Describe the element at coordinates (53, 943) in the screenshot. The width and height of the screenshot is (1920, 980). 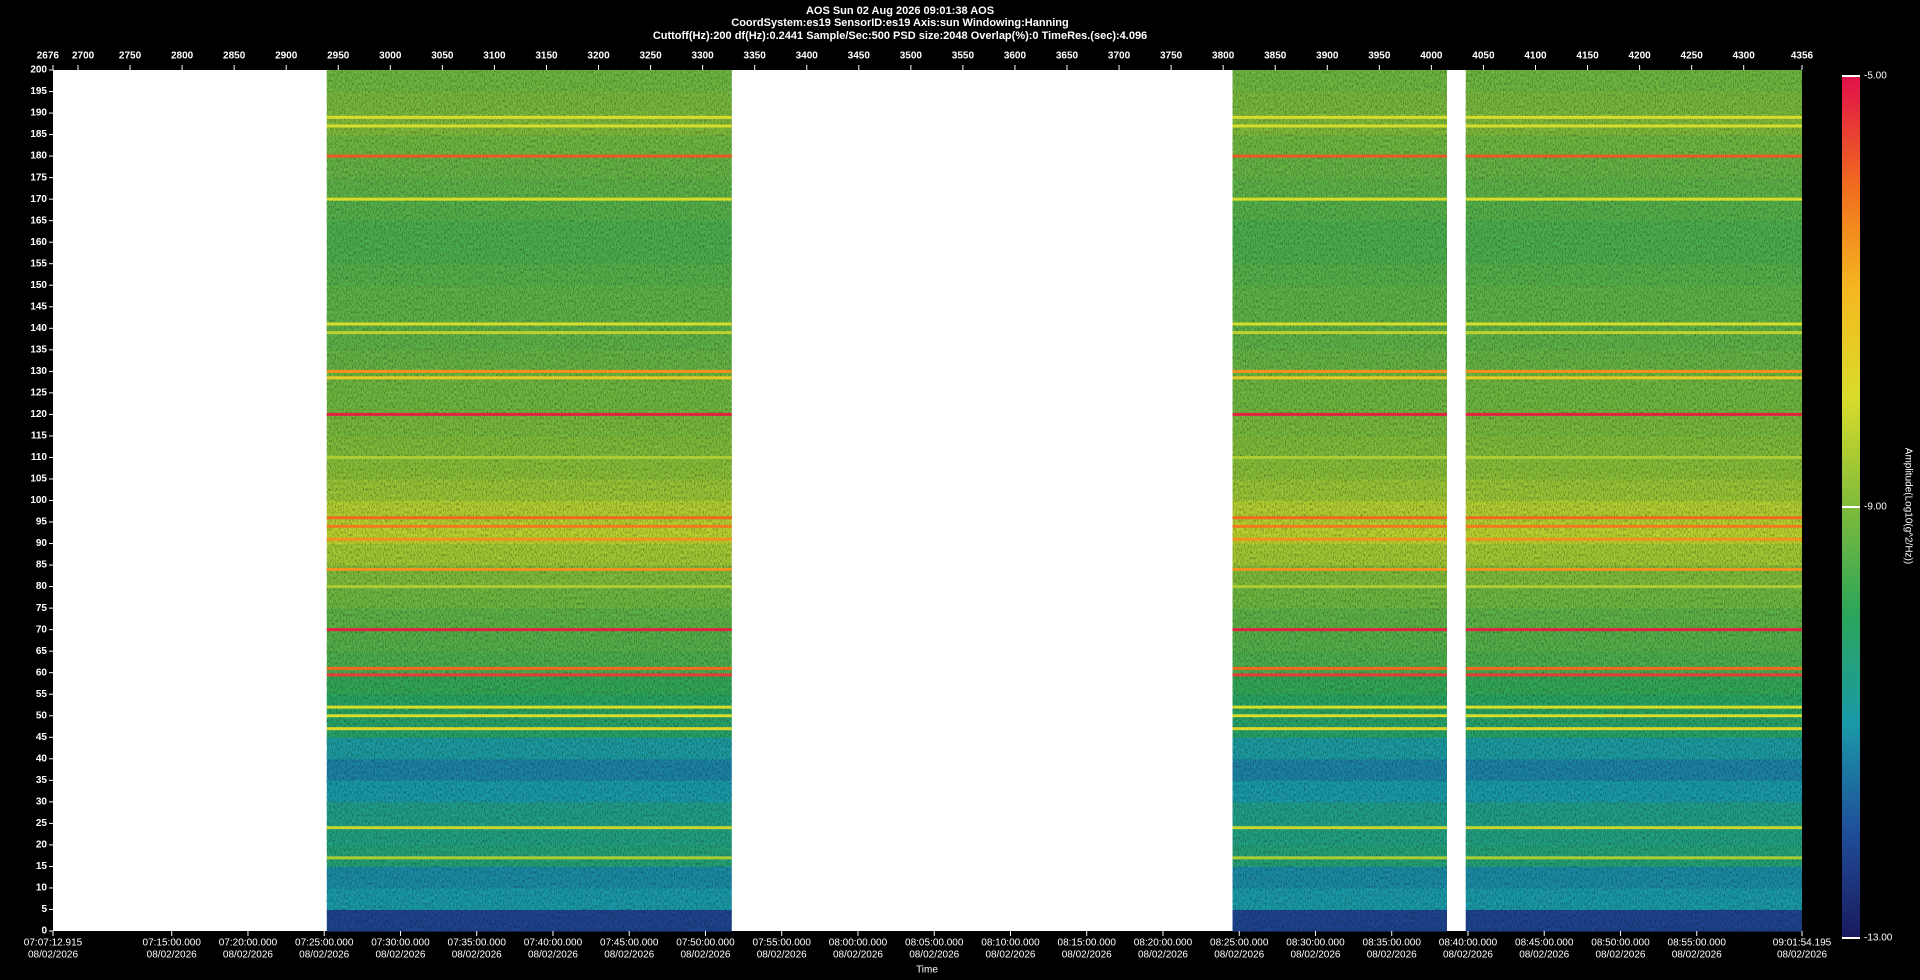
I see `x2-tick-label: 07:07:12.915` at that location.